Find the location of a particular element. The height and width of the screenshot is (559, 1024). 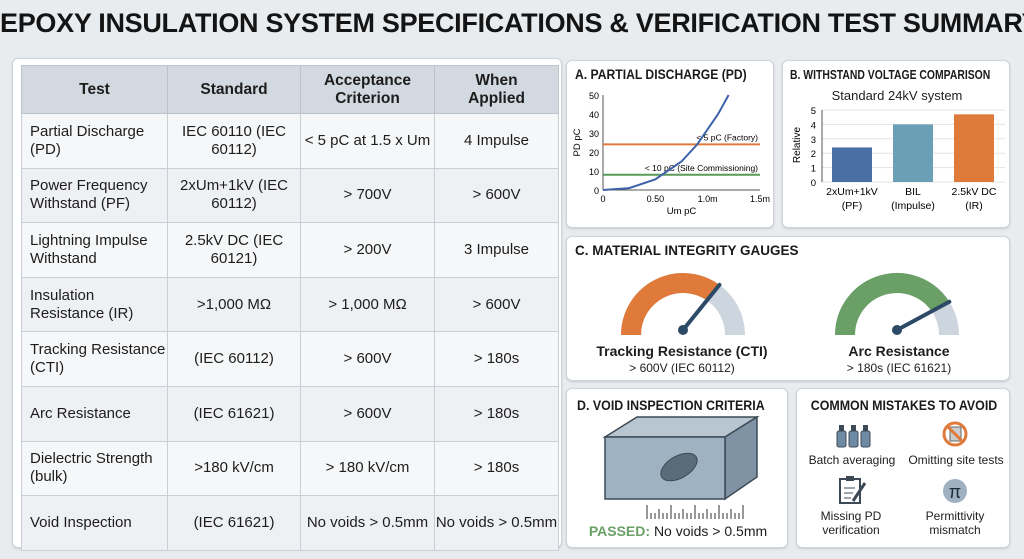

table-cell: > 200V is located at coordinates (367, 250).